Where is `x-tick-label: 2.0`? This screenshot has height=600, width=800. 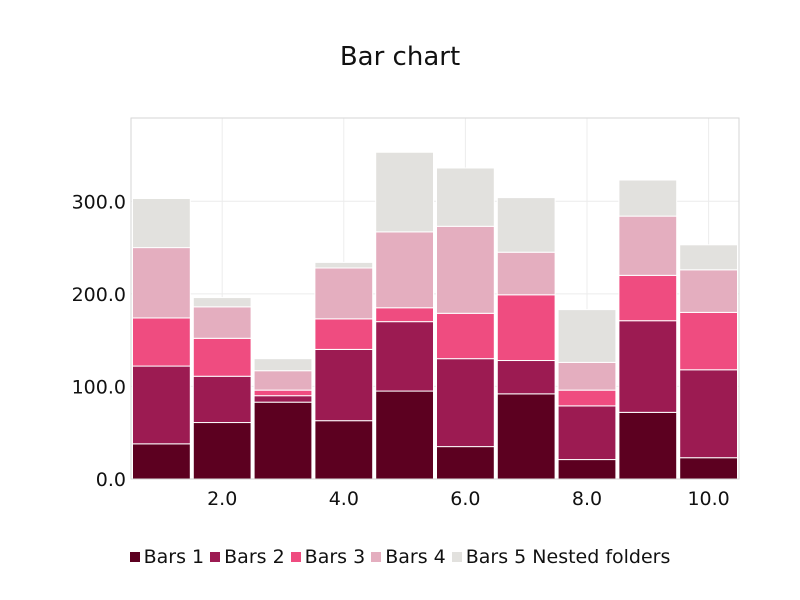
x-tick-label: 2.0 is located at coordinates (222, 499).